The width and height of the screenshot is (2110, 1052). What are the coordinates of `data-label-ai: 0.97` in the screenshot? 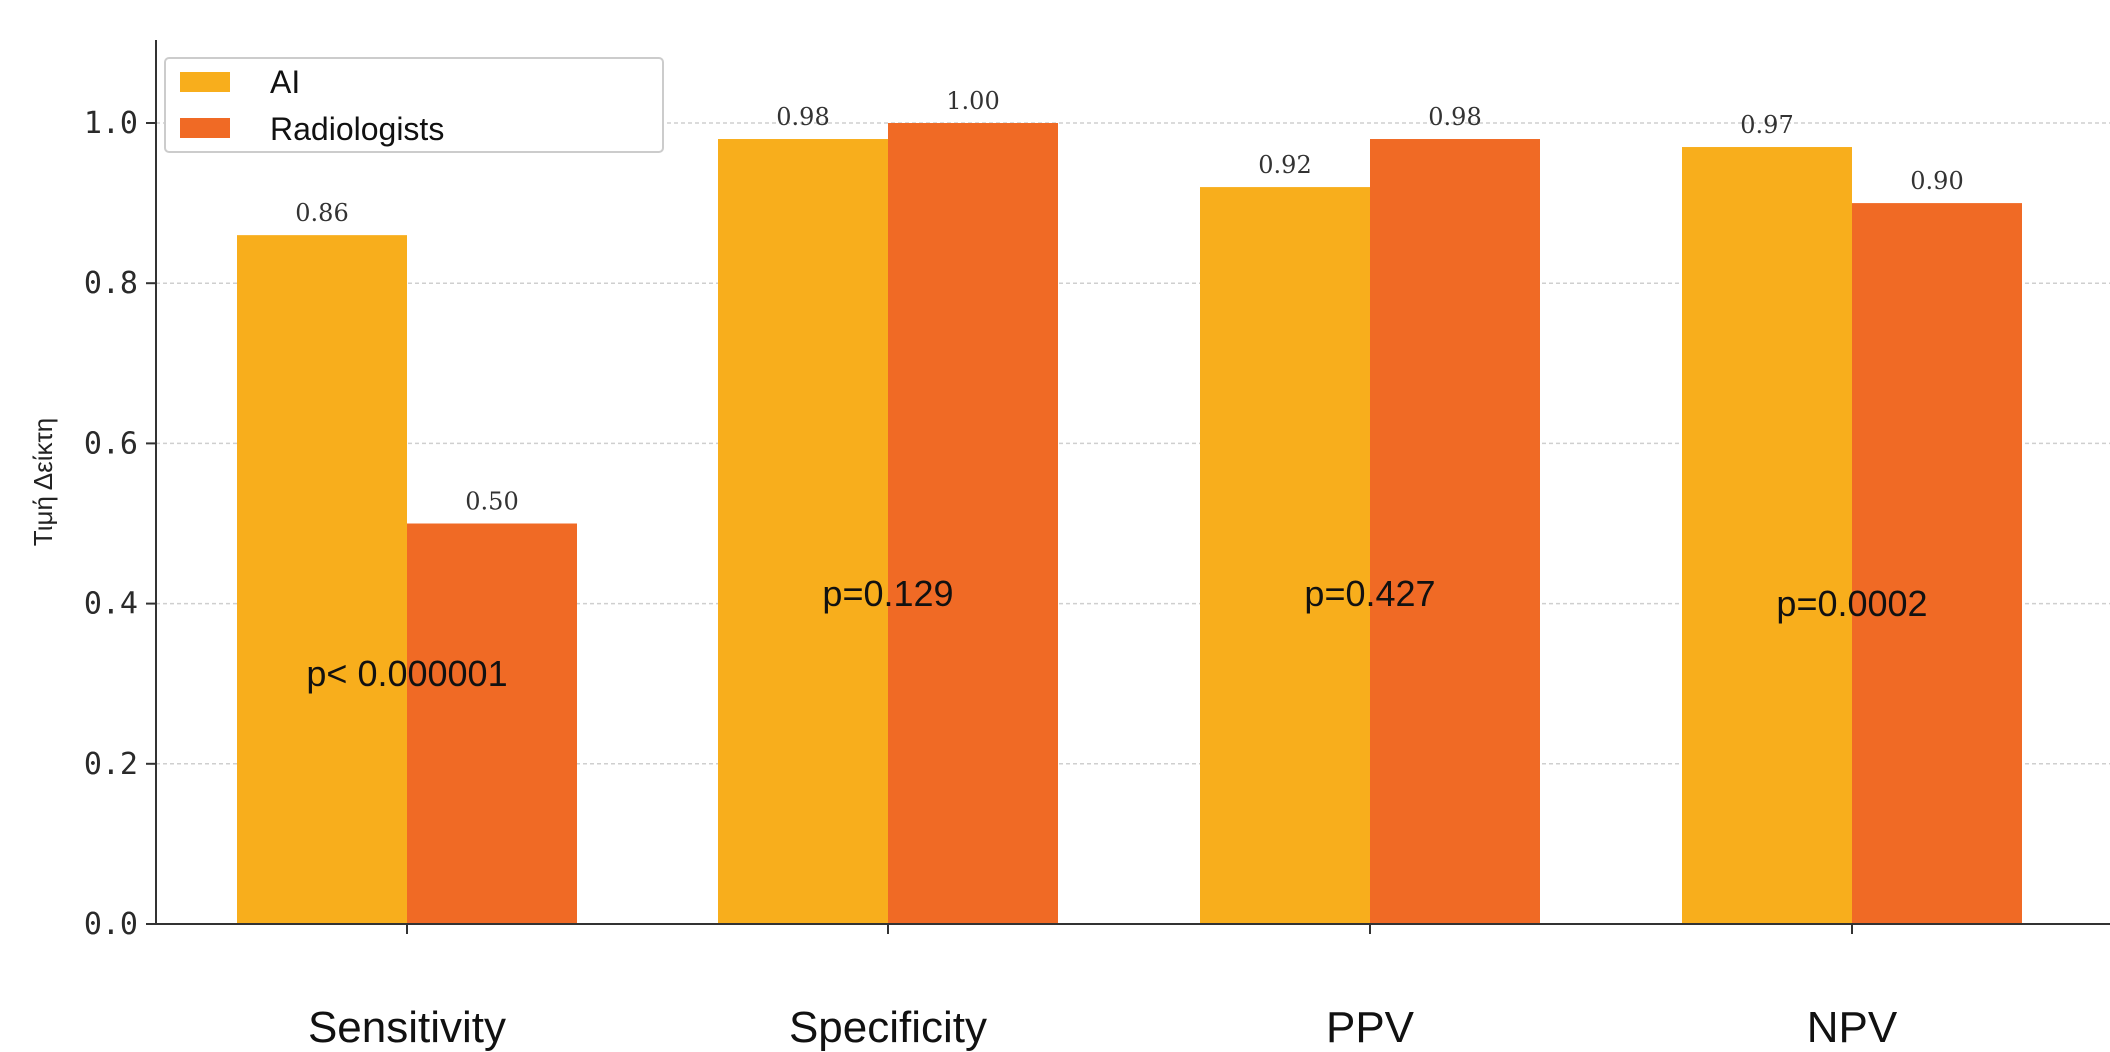 It's located at (1766, 125).